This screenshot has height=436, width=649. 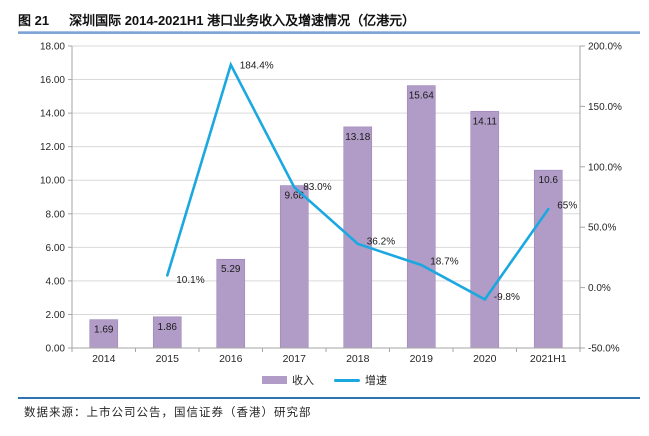 What do you see at coordinates (485, 121) in the screenshot?
I see `bar-value-label: 14.11` at bounding box center [485, 121].